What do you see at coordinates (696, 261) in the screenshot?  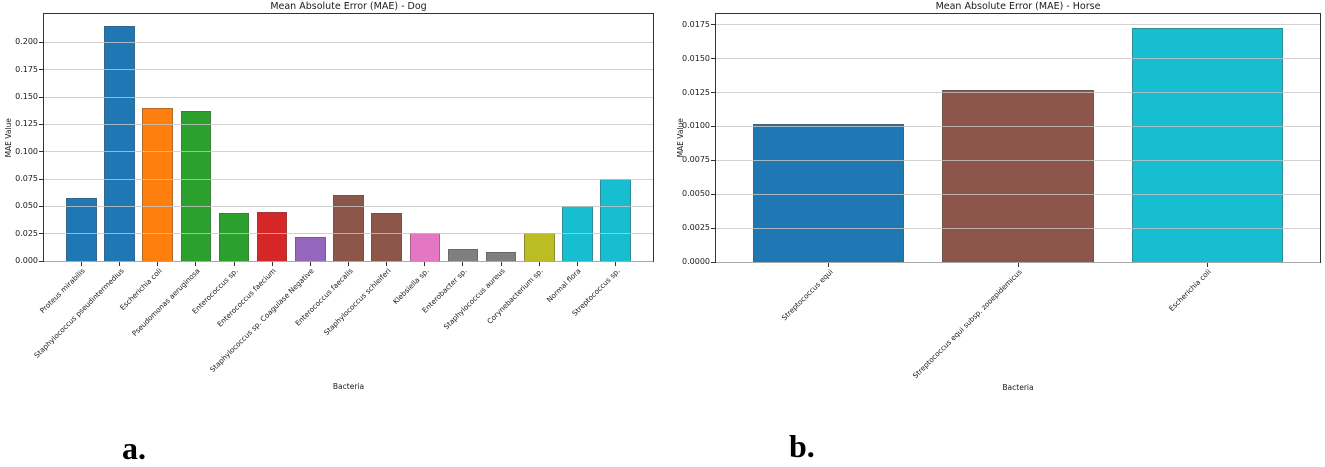 I see `y-tick-label: 0.0000` at bounding box center [696, 261].